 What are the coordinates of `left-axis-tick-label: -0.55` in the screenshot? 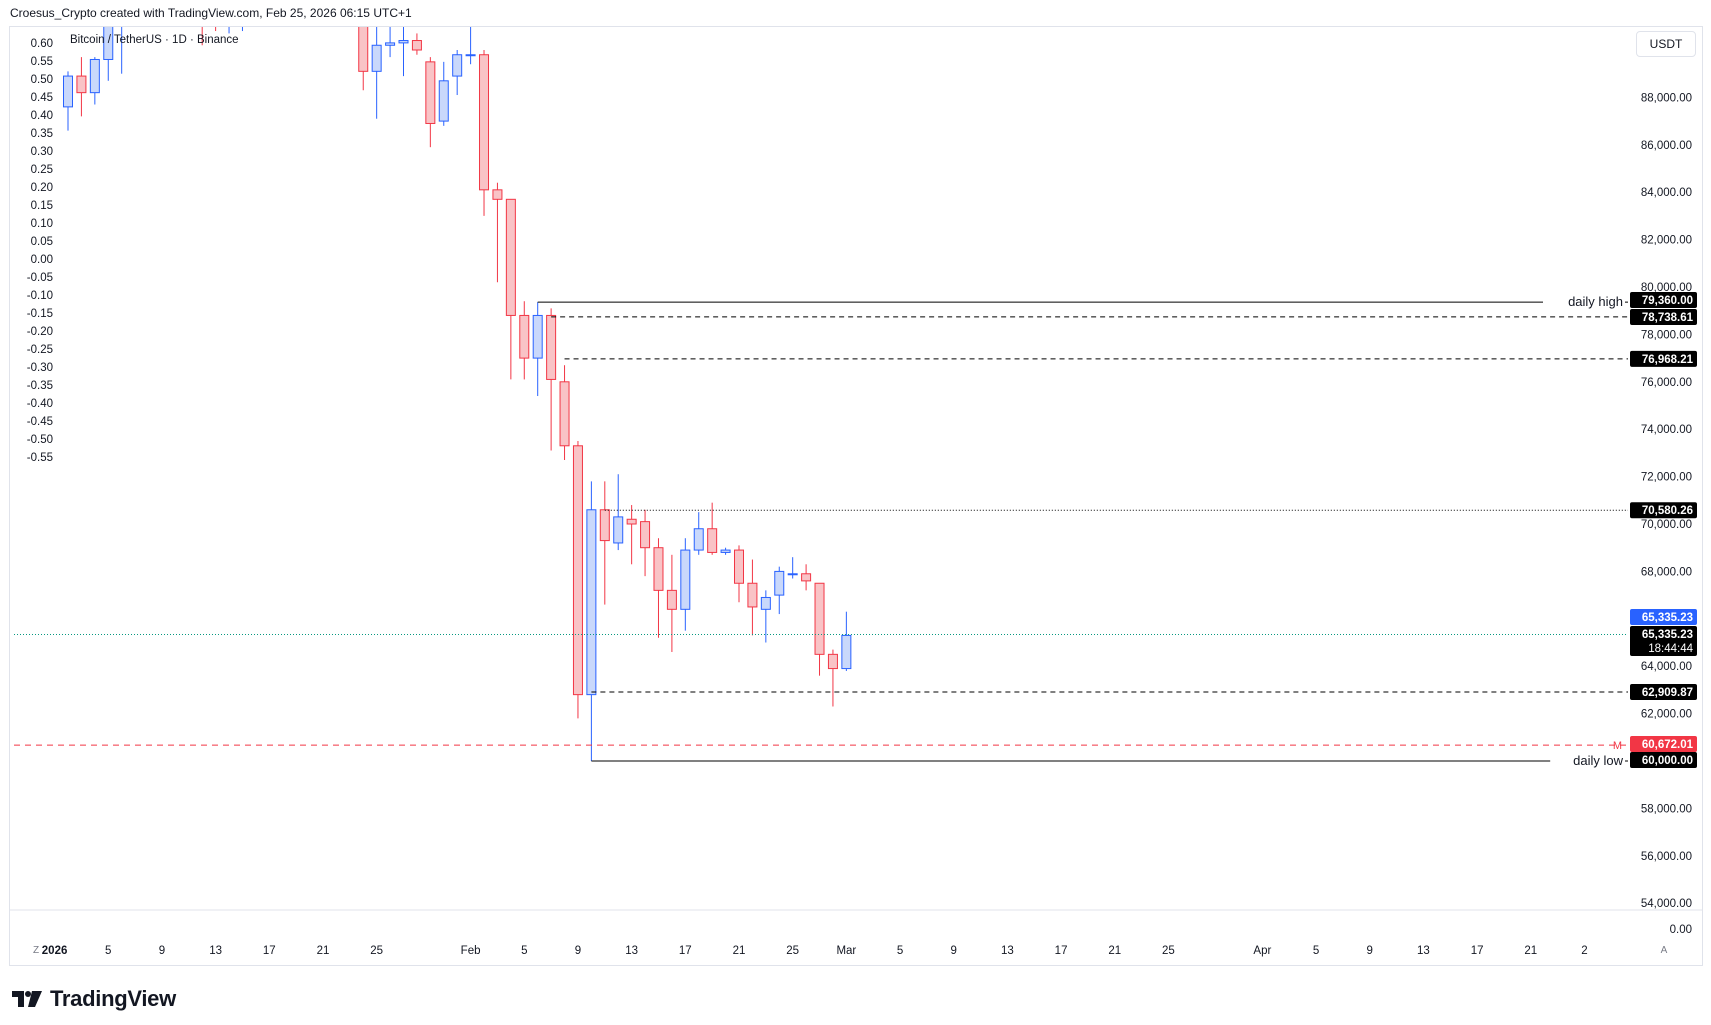 It's located at (40, 458).